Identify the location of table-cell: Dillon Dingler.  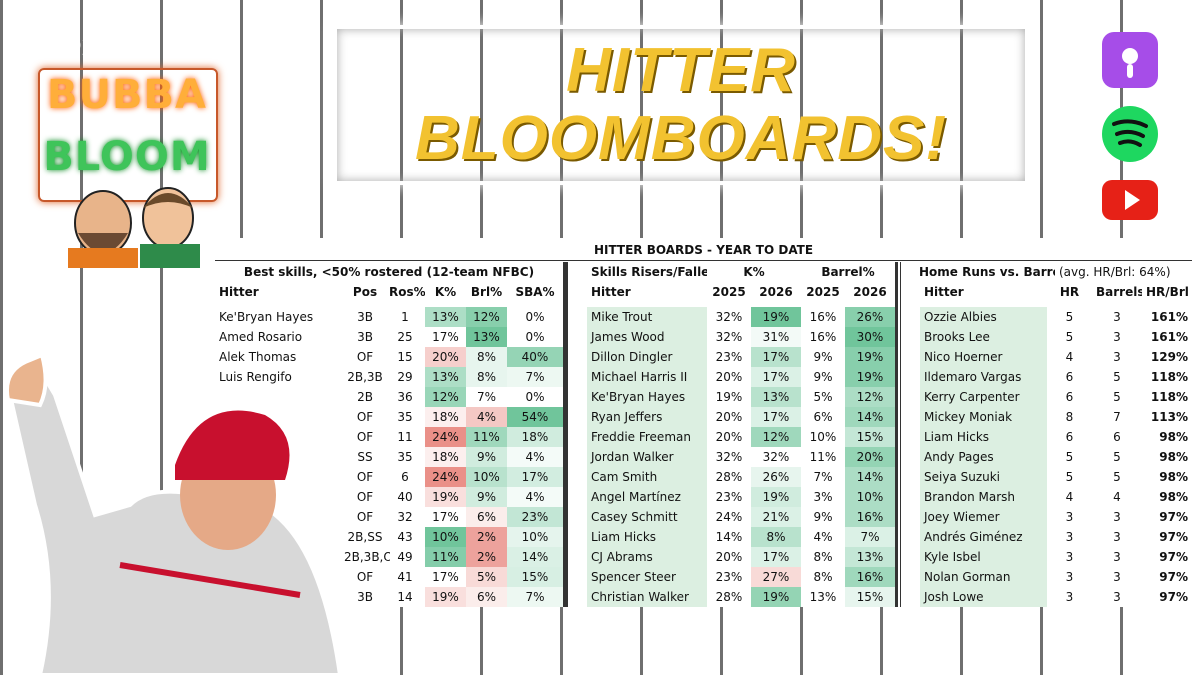
(647, 357).